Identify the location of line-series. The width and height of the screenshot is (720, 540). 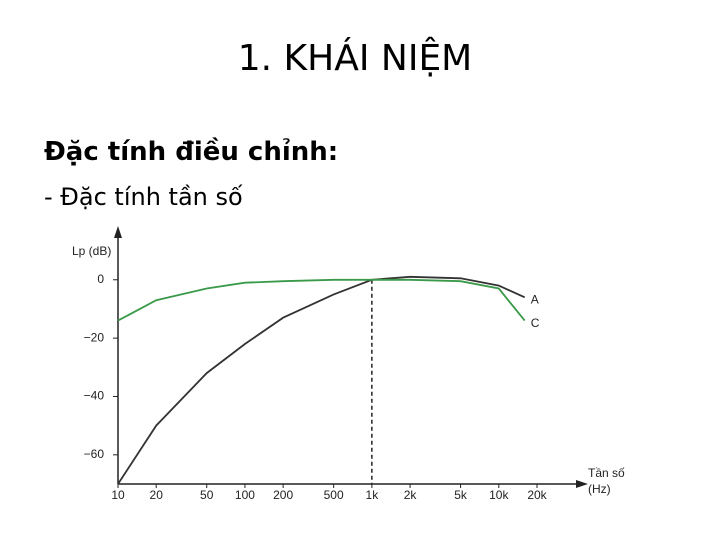
(321, 300).